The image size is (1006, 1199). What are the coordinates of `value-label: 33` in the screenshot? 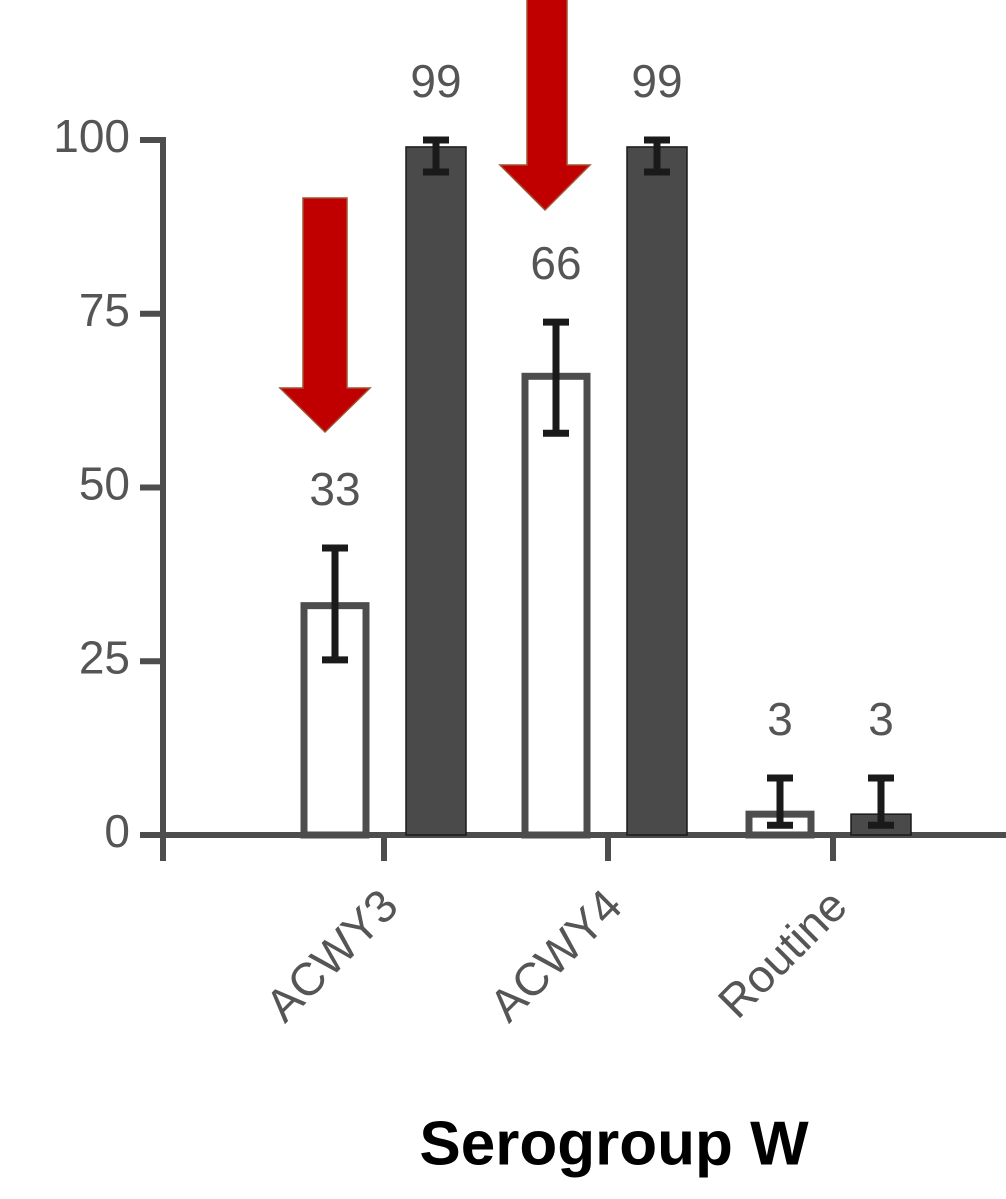 It's located at (334, 489).